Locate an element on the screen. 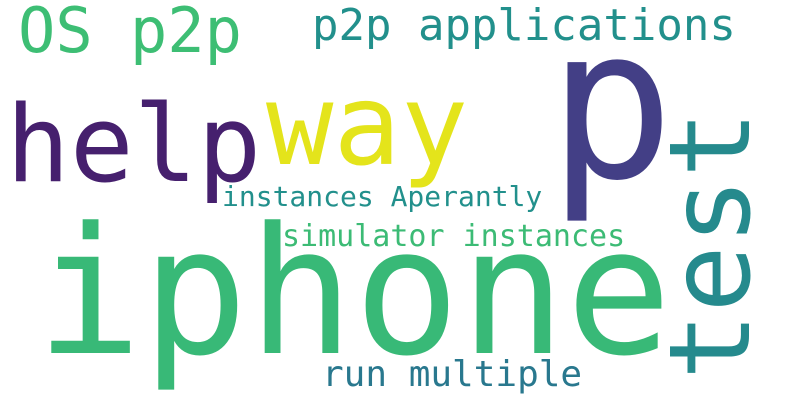 This screenshot has width=800, height=400. word-test: test is located at coordinates (711, 245).